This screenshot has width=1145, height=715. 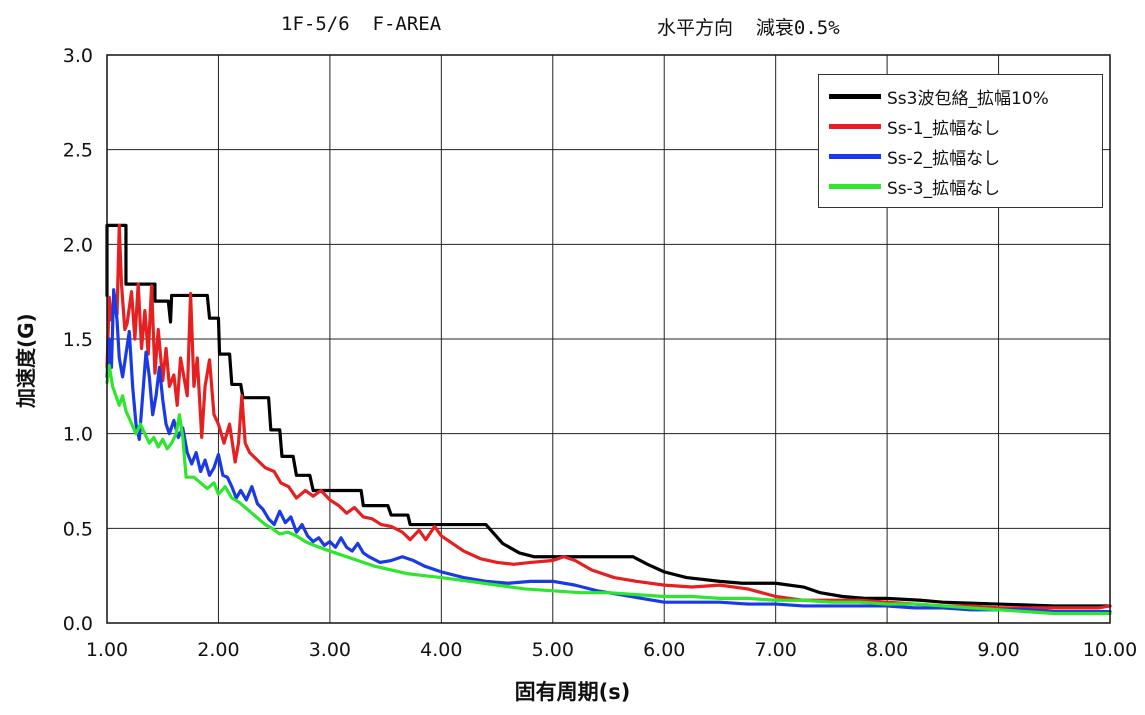 What do you see at coordinates (361, 24) in the screenshot?
I see `chart-title-left: 1F-5/6 F-AREA` at bounding box center [361, 24].